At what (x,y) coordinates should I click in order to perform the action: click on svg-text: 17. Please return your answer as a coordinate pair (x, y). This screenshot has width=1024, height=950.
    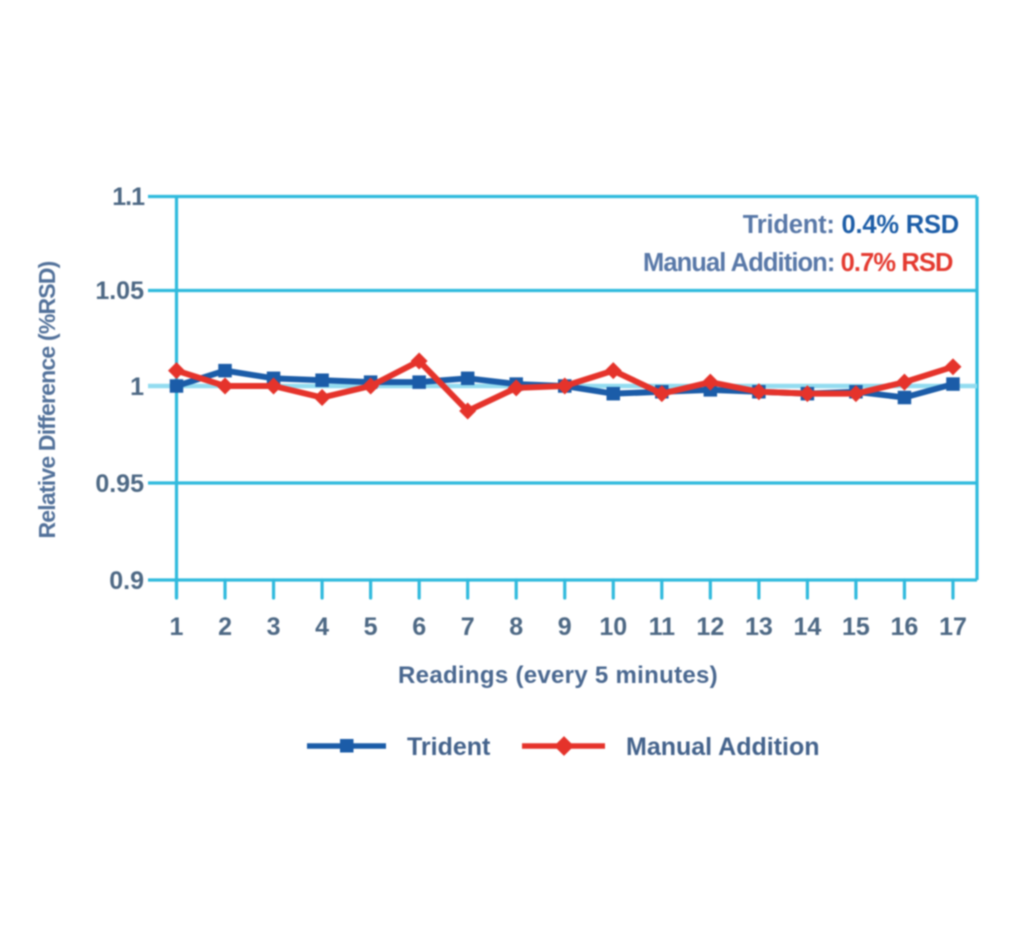
    Looking at the image, I should click on (953, 627).